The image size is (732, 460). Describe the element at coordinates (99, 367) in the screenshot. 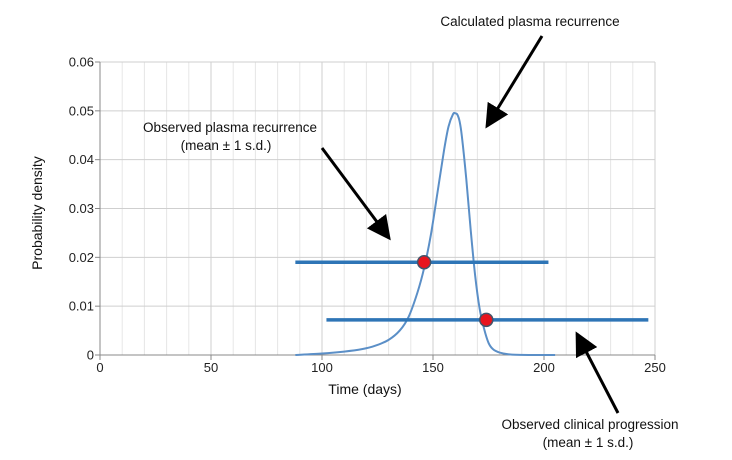

I see `x-tick-label: 0` at that location.